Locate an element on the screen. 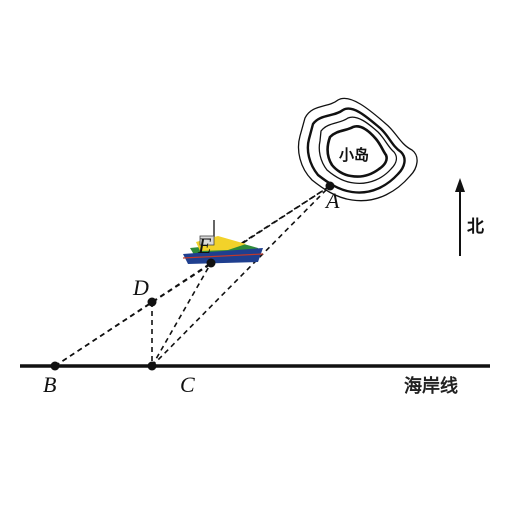 The image size is (512, 512). label-C: C is located at coordinates (187, 384).